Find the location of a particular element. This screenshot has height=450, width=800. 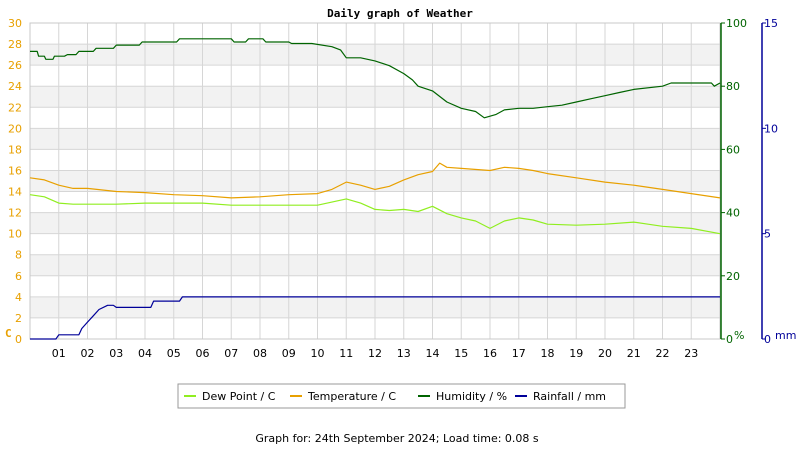

x-tick-label: 06 is located at coordinates (203, 353).